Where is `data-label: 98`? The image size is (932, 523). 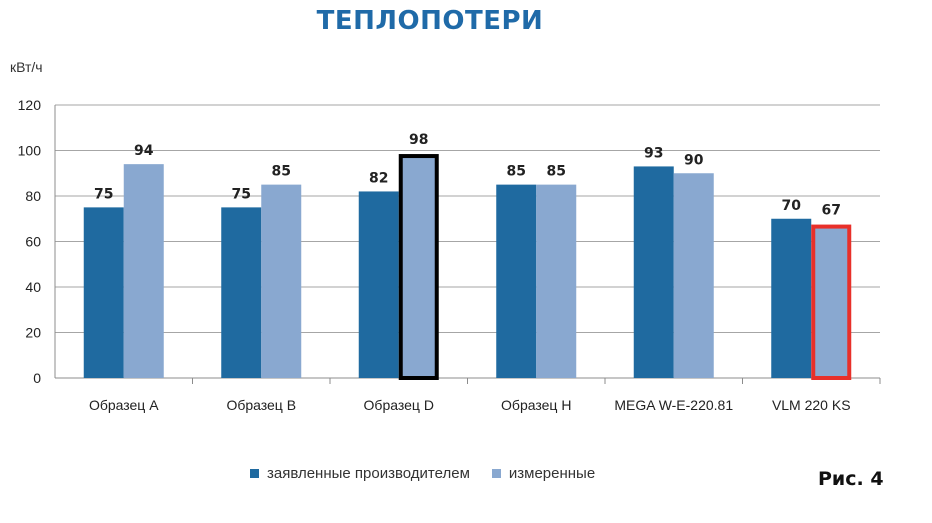
data-label: 98 is located at coordinates (418, 140).